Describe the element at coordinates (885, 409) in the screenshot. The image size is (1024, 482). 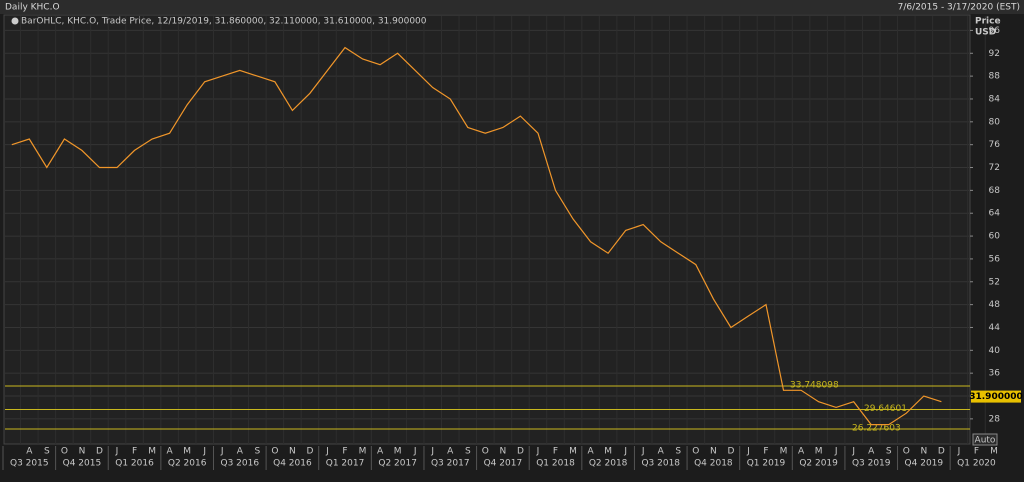
I see `reference-label: 29.64601` at that location.